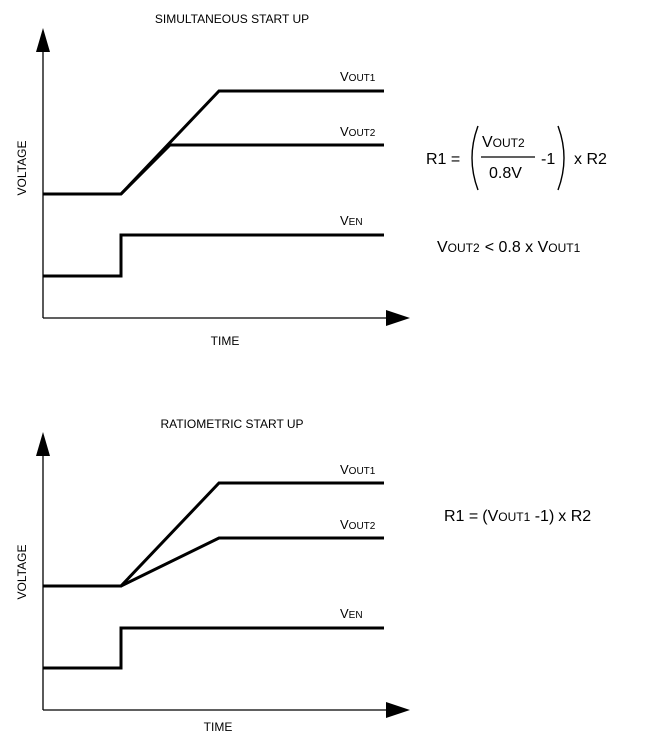 The image size is (646, 734). What do you see at coordinates (548, 159) in the screenshot?
I see `eq-minus-one: -1` at bounding box center [548, 159].